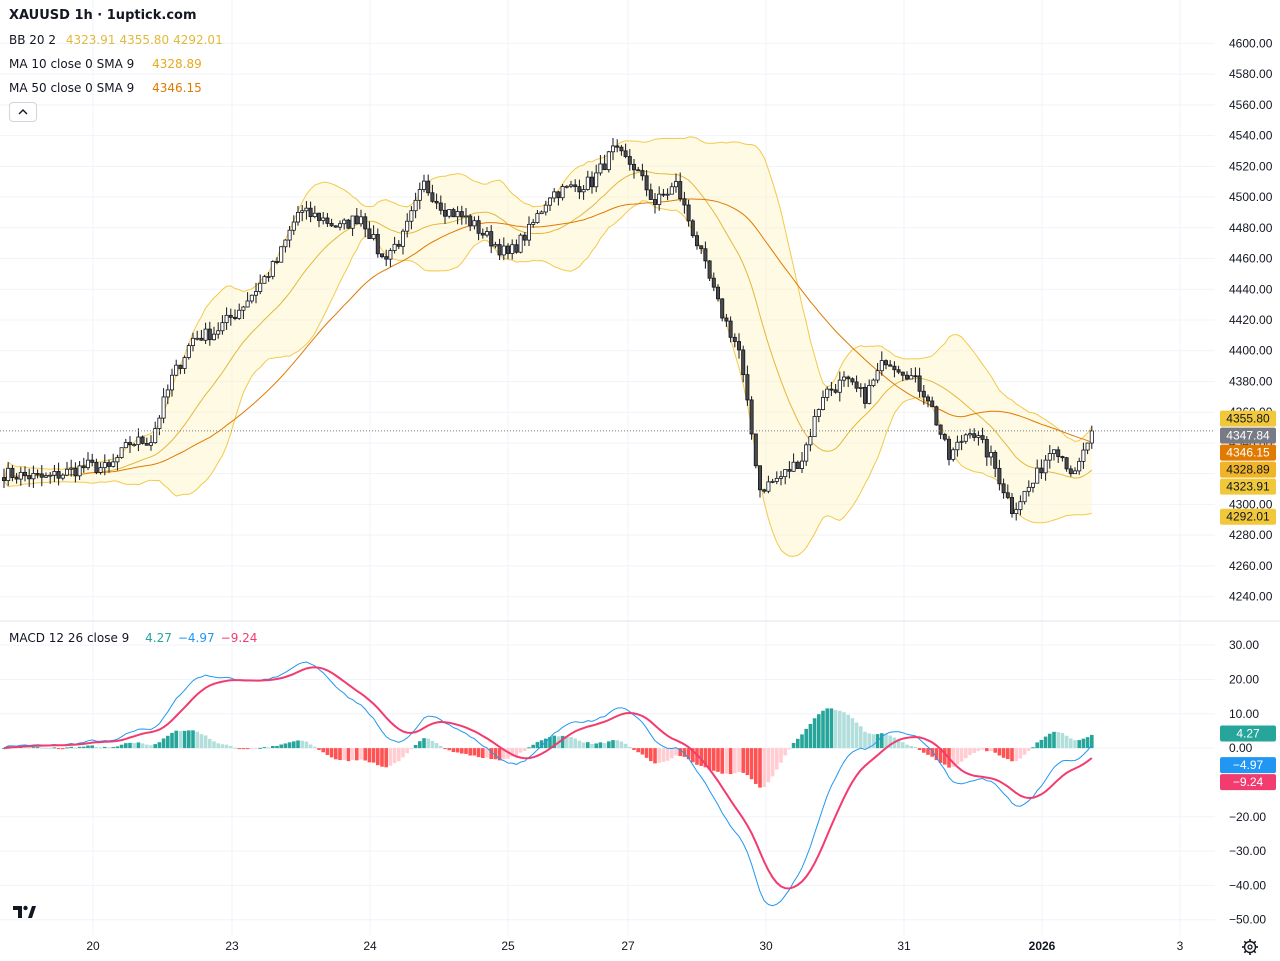 This screenshot has height=961, width=1280. Describe the element at coordinates (23, 112) in the screenshot. I see `collapse-legend-button` at that location.